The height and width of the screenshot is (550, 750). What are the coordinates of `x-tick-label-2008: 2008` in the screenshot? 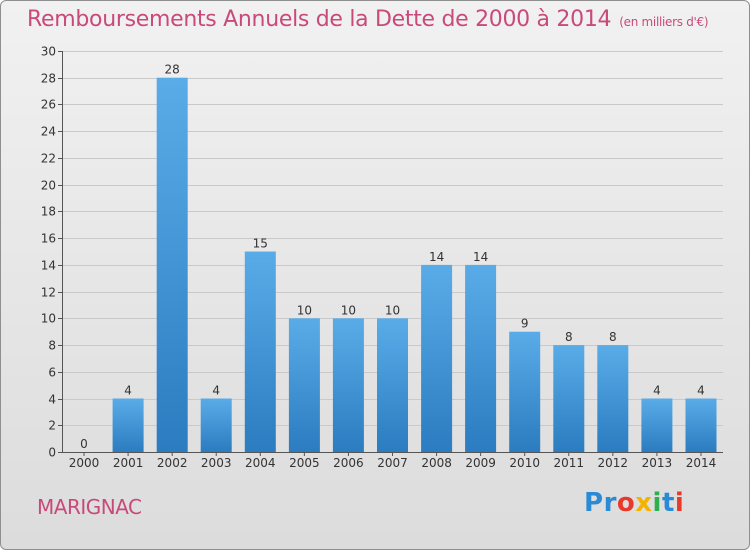 It's located at (436, 463).